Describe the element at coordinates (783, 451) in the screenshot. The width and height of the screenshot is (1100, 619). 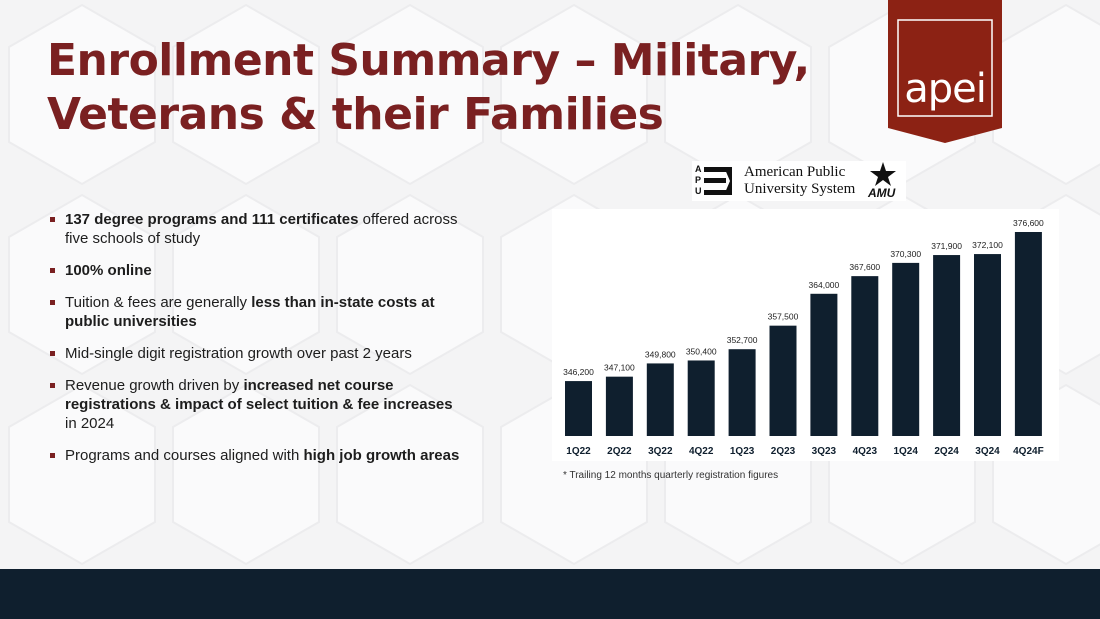
I see `x-tick-label-2Q23: 2Q23` at that location.